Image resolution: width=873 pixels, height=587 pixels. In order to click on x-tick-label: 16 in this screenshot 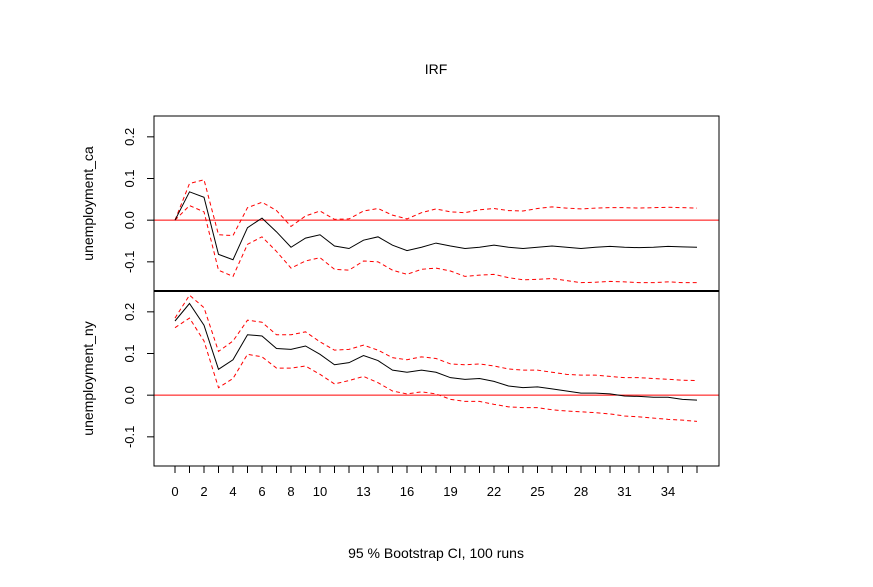, I will do `click(407, 491)`.